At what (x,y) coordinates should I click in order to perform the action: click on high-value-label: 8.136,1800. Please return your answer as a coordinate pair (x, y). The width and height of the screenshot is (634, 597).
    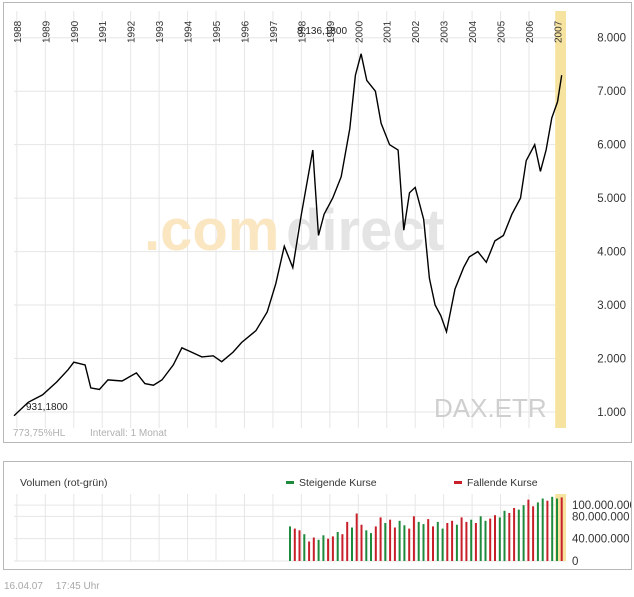
    Looking at the image, I should click on (322, 31).